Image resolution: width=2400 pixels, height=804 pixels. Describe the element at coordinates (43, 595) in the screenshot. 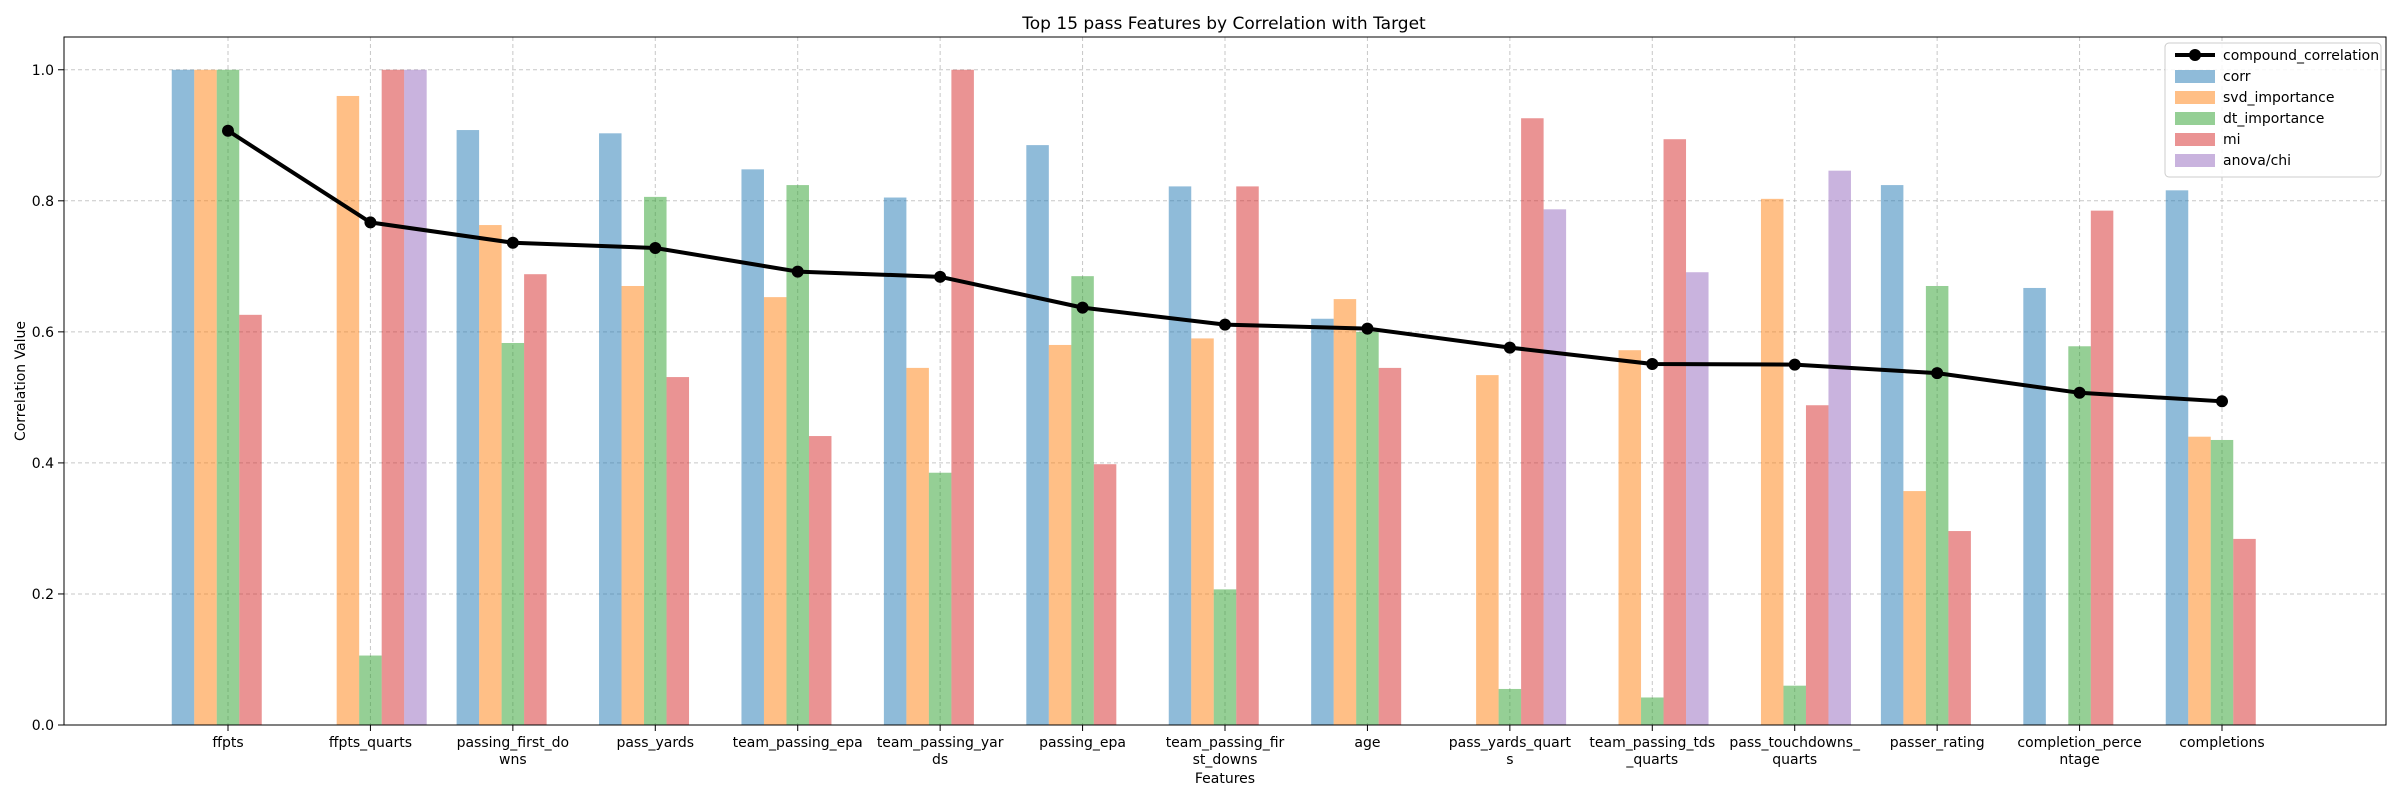

I see `y-tick-label: 0.2` at that location.